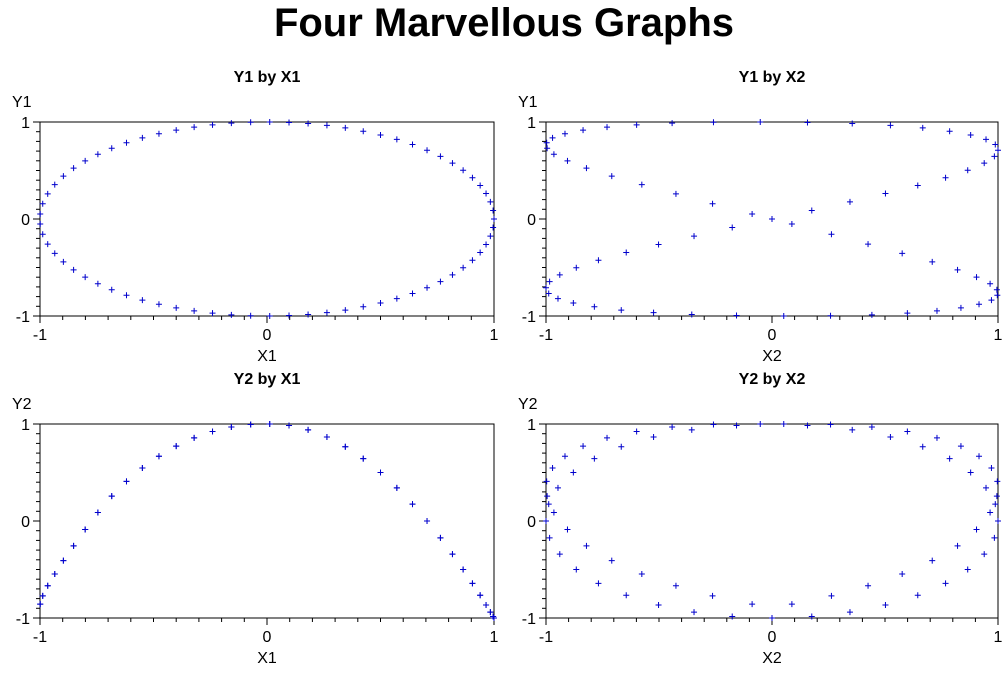 This screenshot has height=677, width=1008. Describe the element at coordinates (529, 317) in the screenshot. I see `y-tick-label: -1` at that location.